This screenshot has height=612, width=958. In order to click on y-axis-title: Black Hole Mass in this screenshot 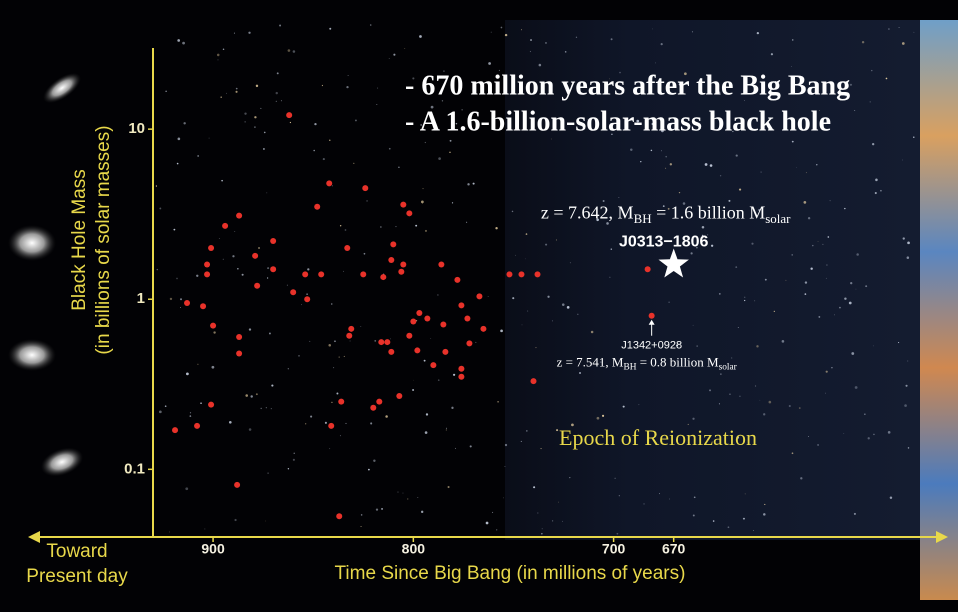, I will do `click(79, 240)`.